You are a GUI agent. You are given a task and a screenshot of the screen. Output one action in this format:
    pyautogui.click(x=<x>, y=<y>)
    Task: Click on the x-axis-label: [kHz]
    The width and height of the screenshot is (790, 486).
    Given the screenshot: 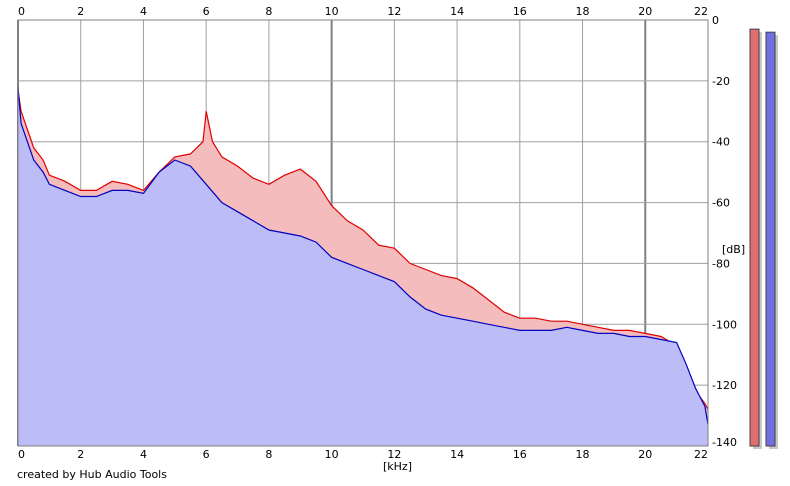 What is the action you would take?
    pyautogui.click(x=397, y=466)
    